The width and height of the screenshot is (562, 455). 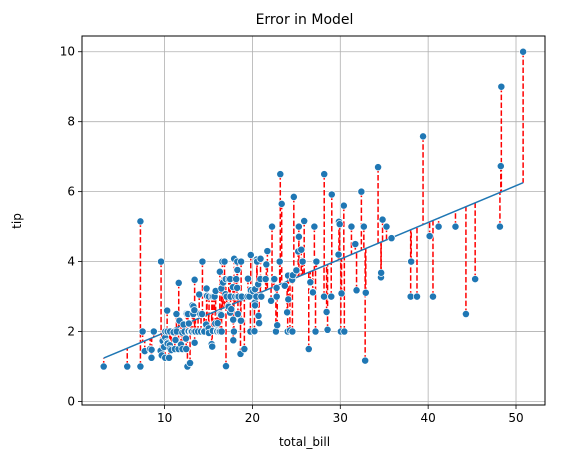 What do you see at coordinates (304, 442) in the screenshot?
I see `x-axis-label: total_bill` at bounding box center [304, 442].